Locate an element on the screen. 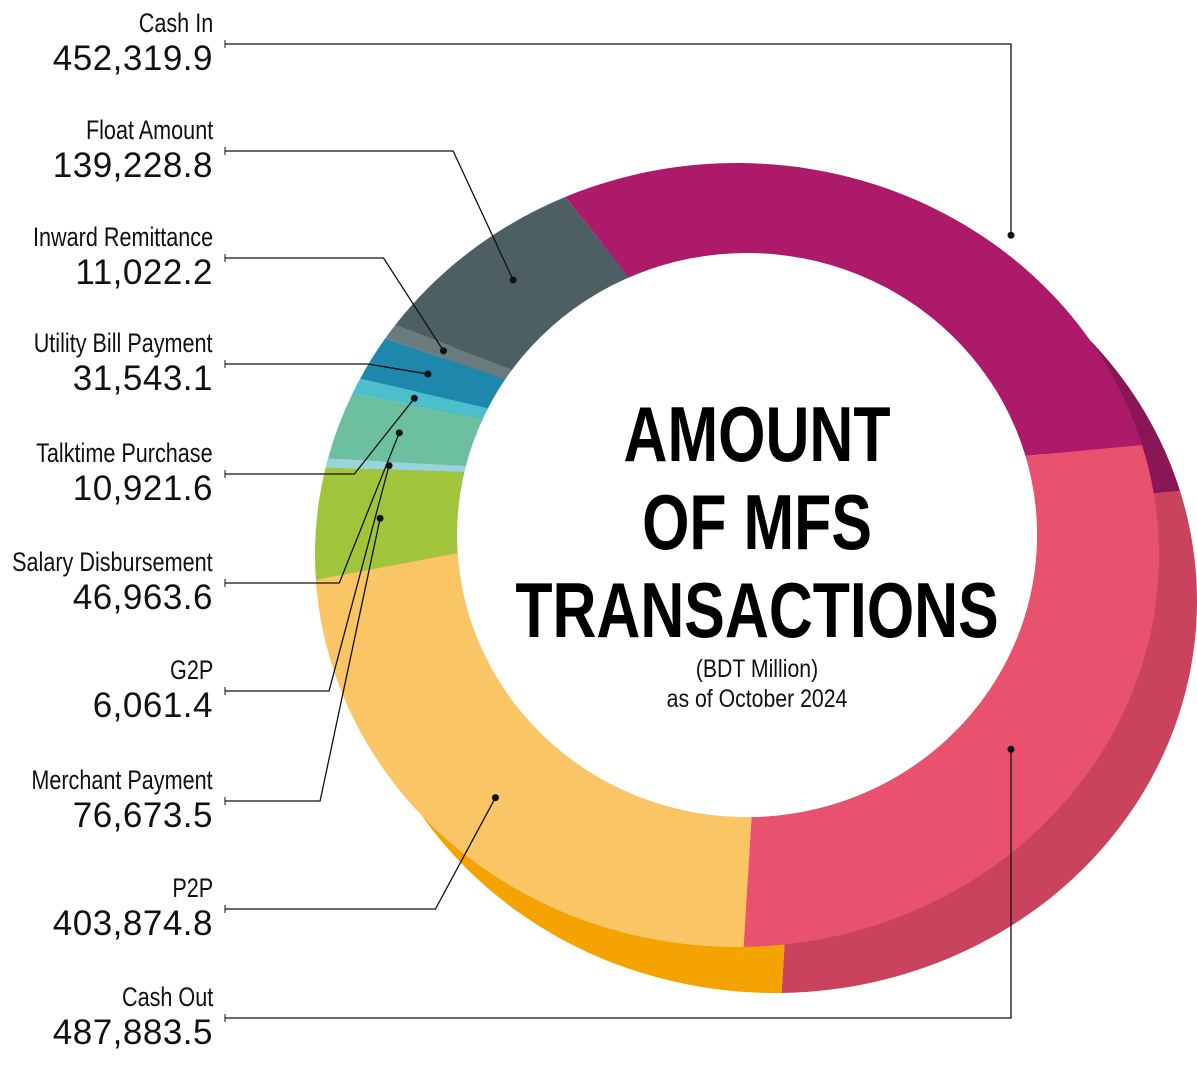  label-merchant-payment: Merchant Payment 76,673.5 is located at coordinates (106, 801).